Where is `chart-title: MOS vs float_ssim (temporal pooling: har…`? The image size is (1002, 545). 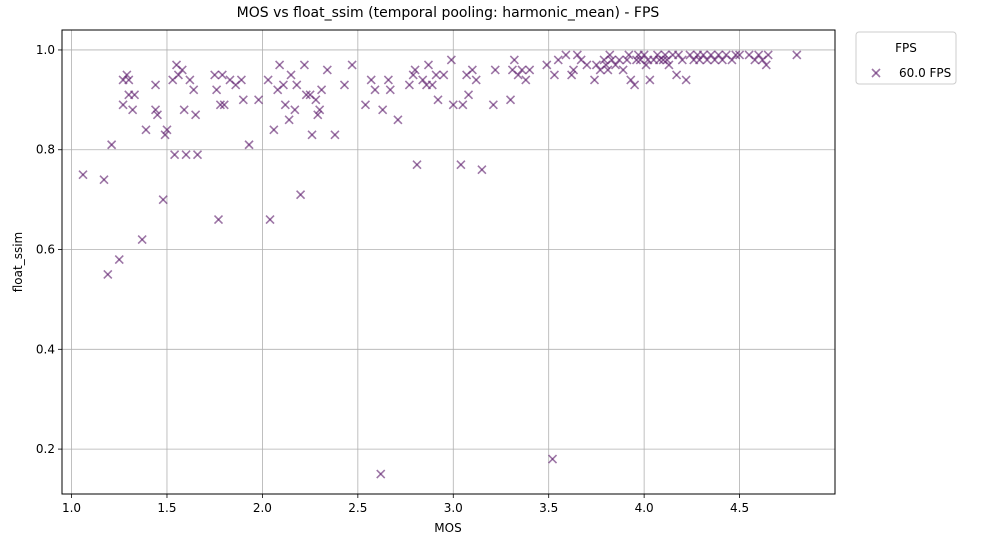
chart-title: MOS vs float_ssim (temporal pooling: har… is located at coordinates (448, 13).